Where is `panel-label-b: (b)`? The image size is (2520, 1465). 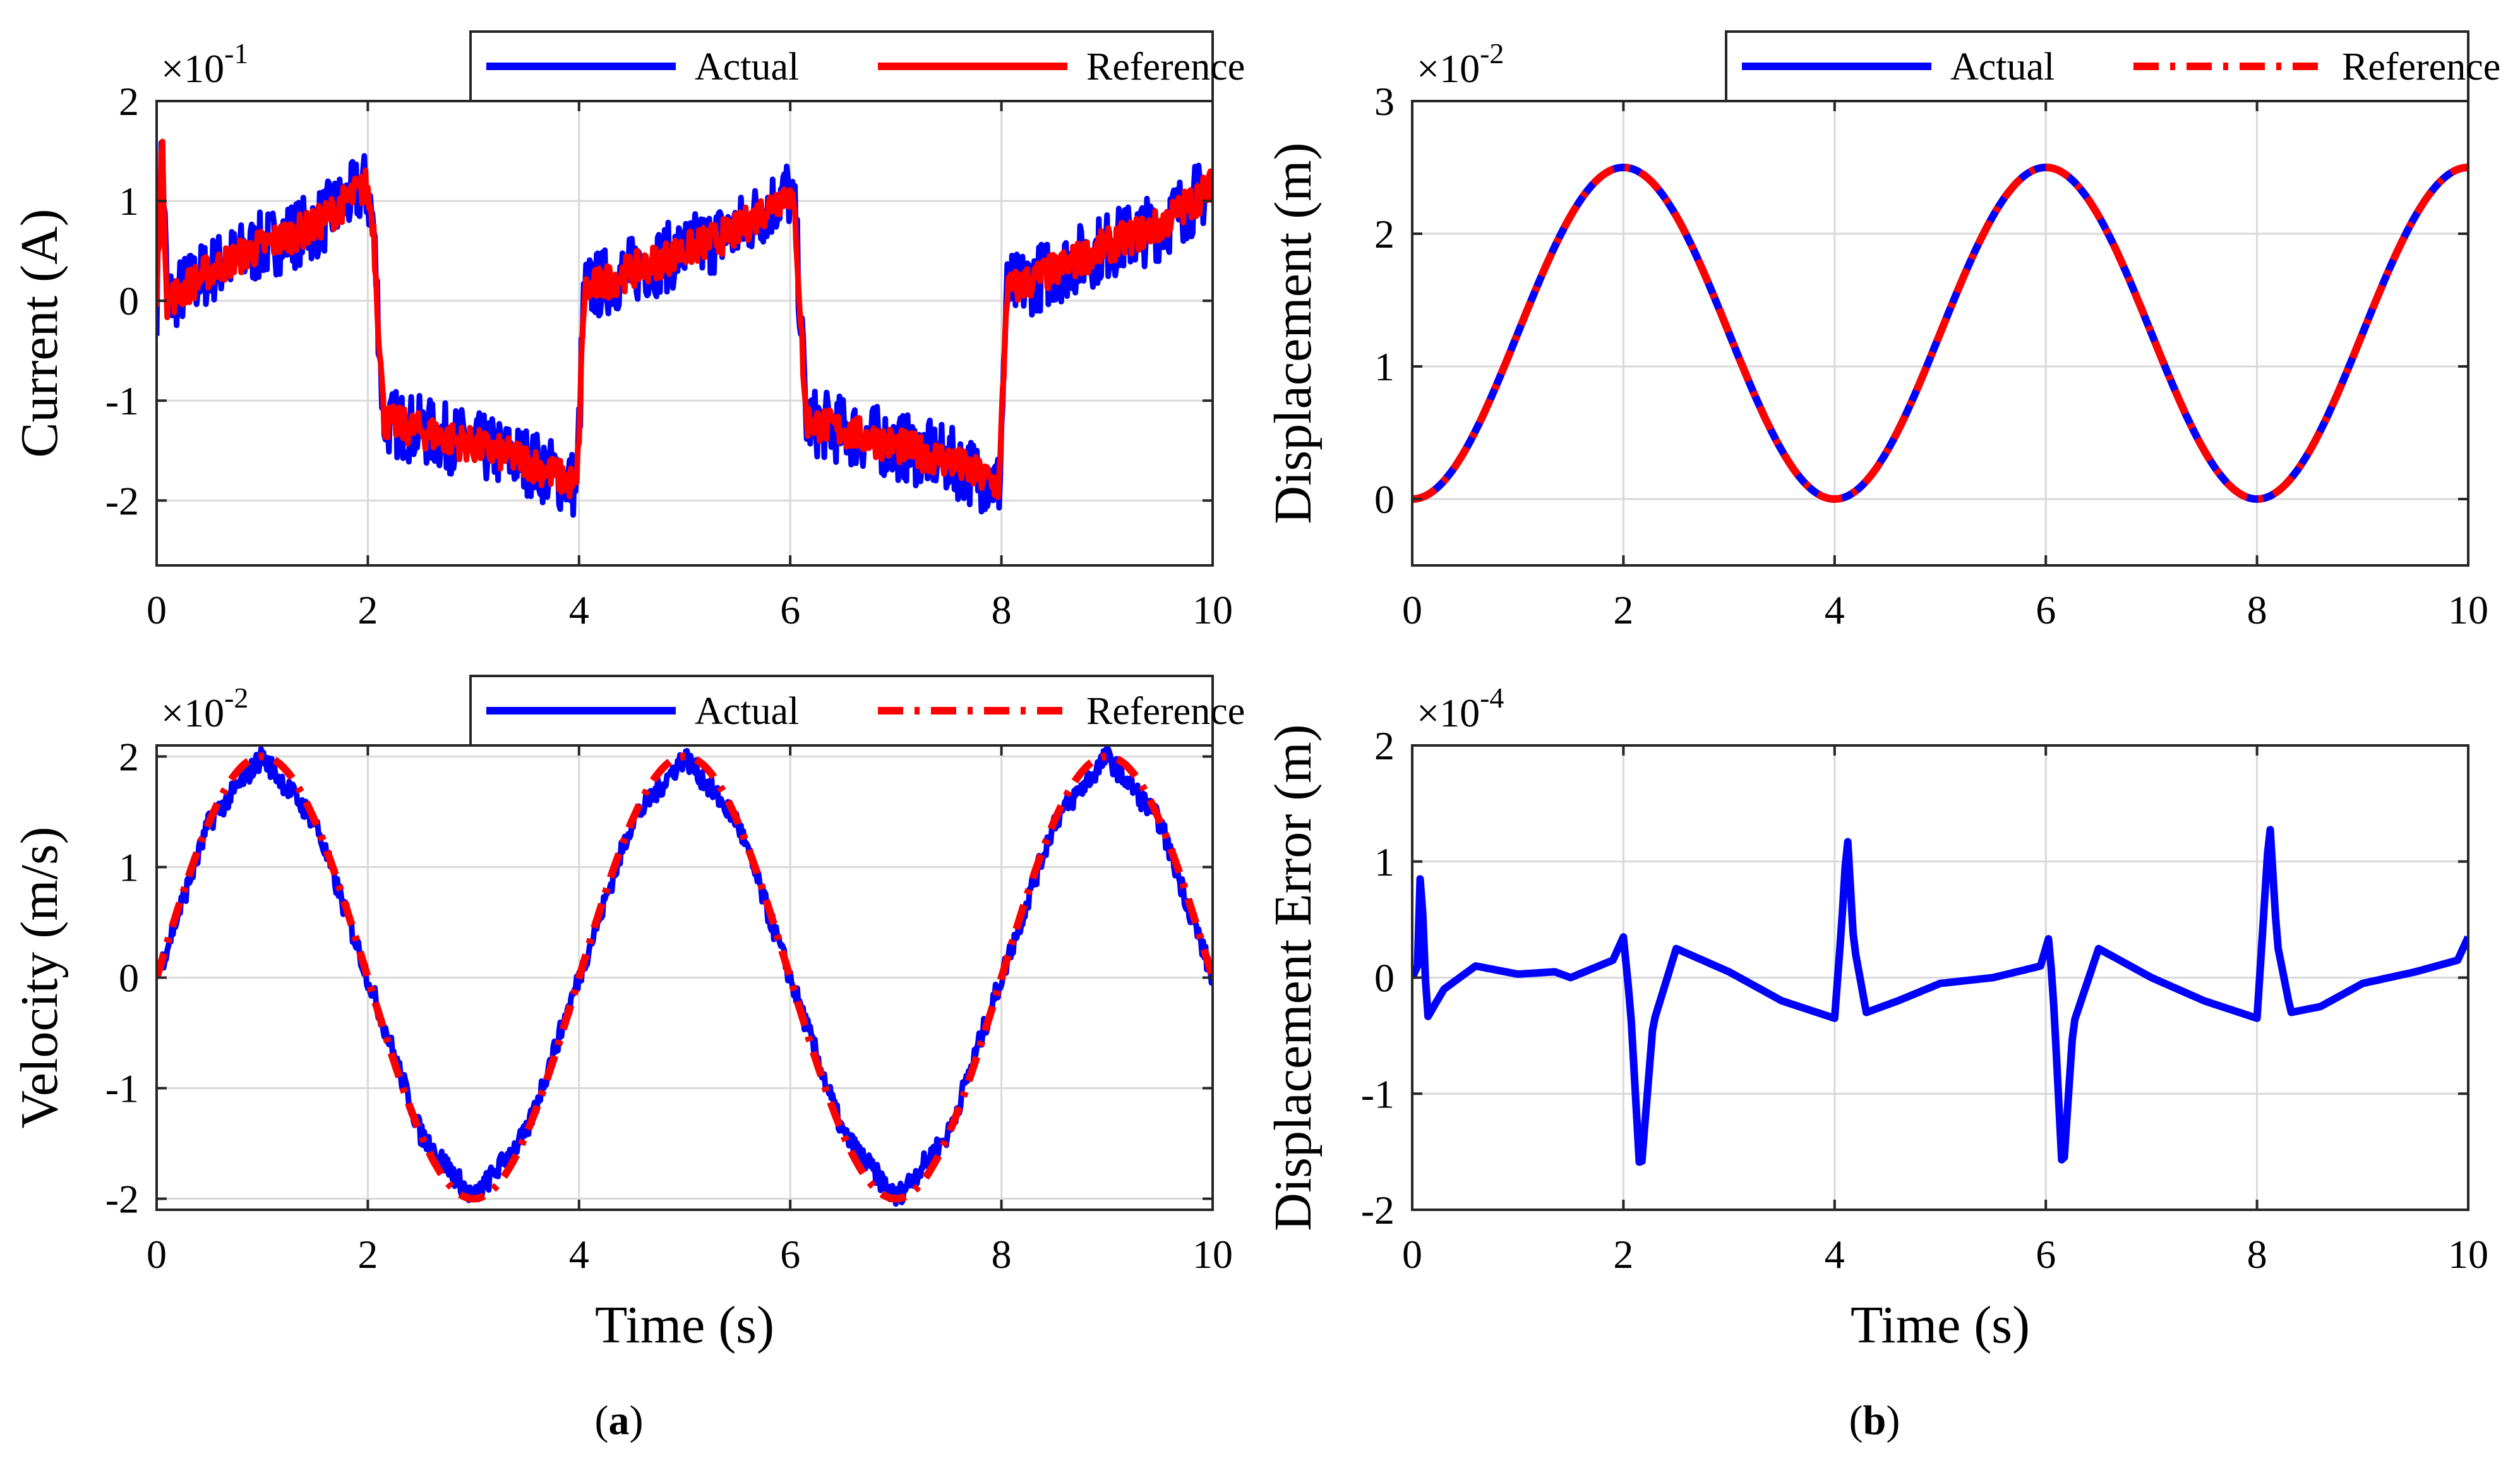
panel-label-b: (b) is located at coordinates (1874, 1421).